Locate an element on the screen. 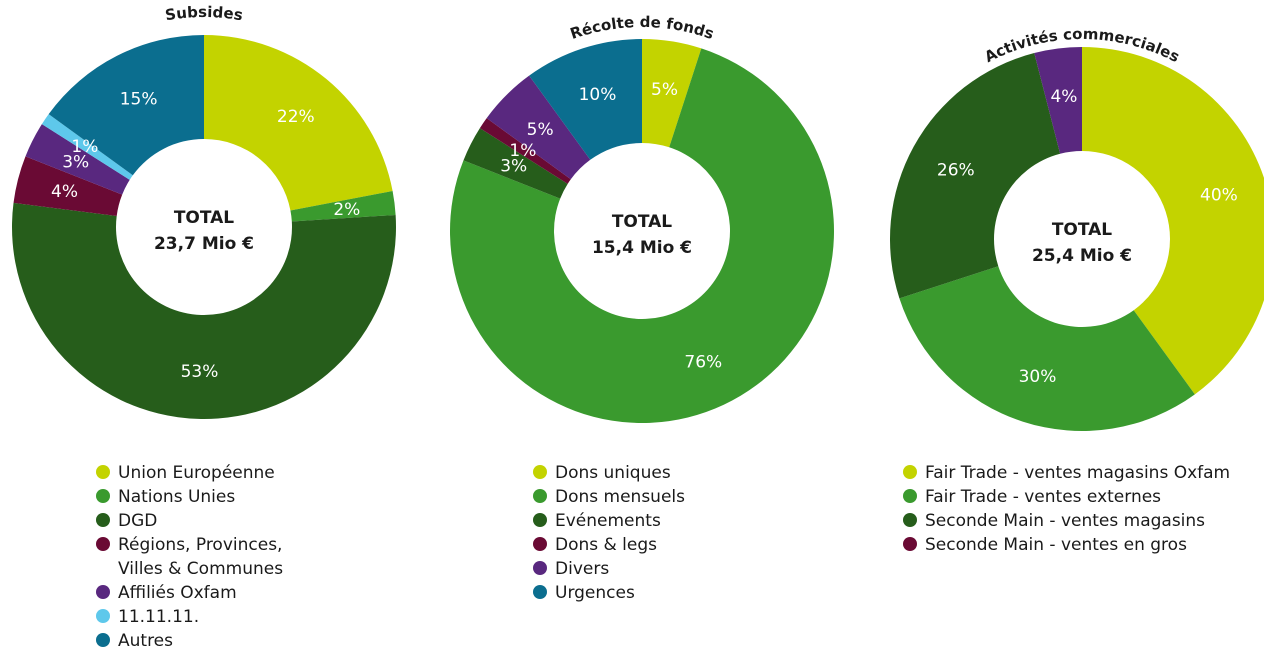 The image size is (1264, 655). legend-item: Seconde Main - ventes en gros is located at coordinates (1045, 545).